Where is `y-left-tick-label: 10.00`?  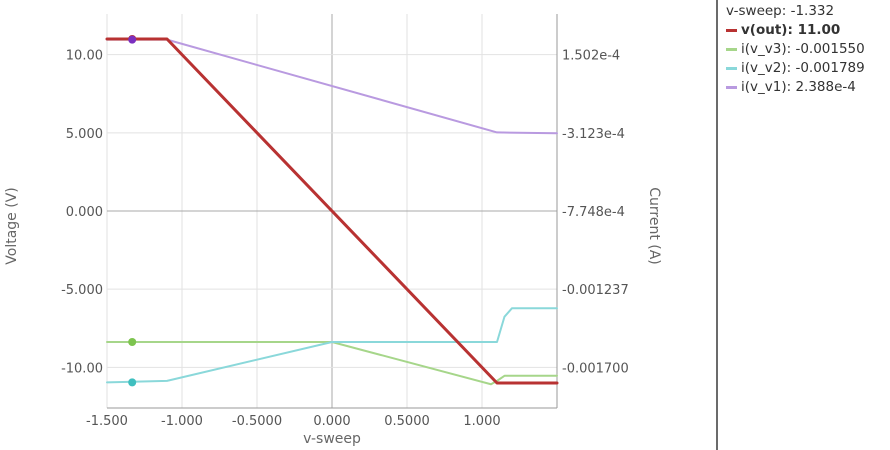
y-left-tick-label: 10.00 is located at coordinates (84, 56).